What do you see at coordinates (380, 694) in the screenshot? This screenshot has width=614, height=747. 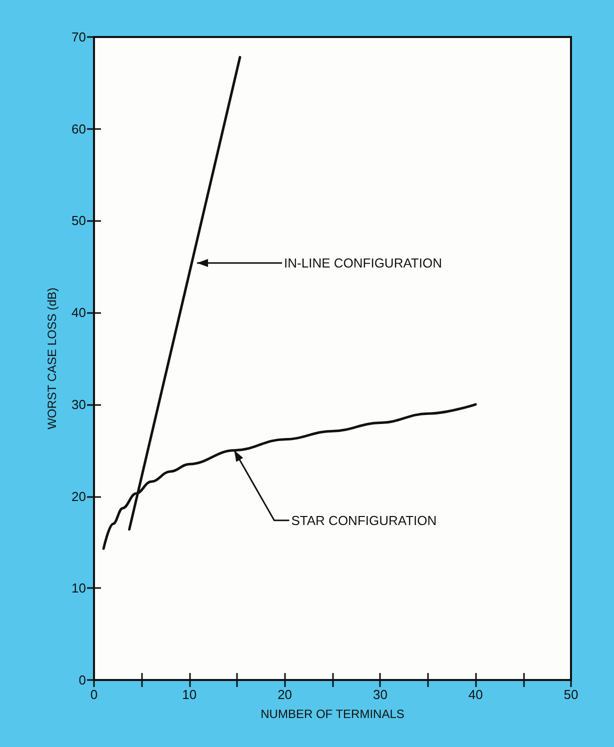 I see `x-tick-label: 30` at bounding box center [380, 694].